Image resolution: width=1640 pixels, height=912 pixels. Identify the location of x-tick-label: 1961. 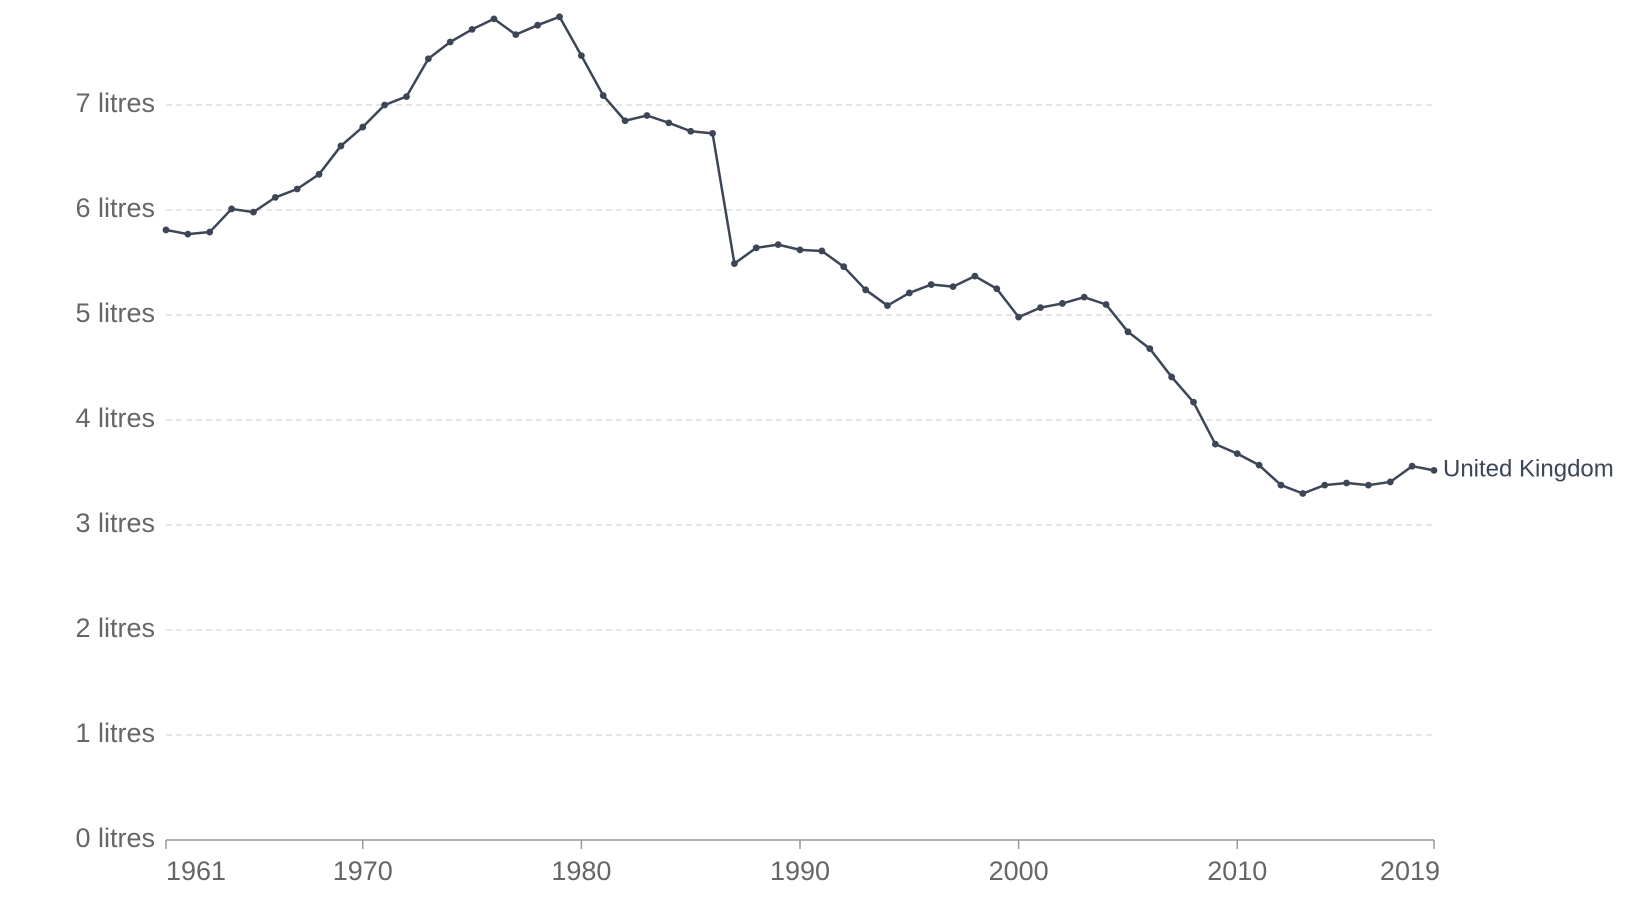
(196, 871).